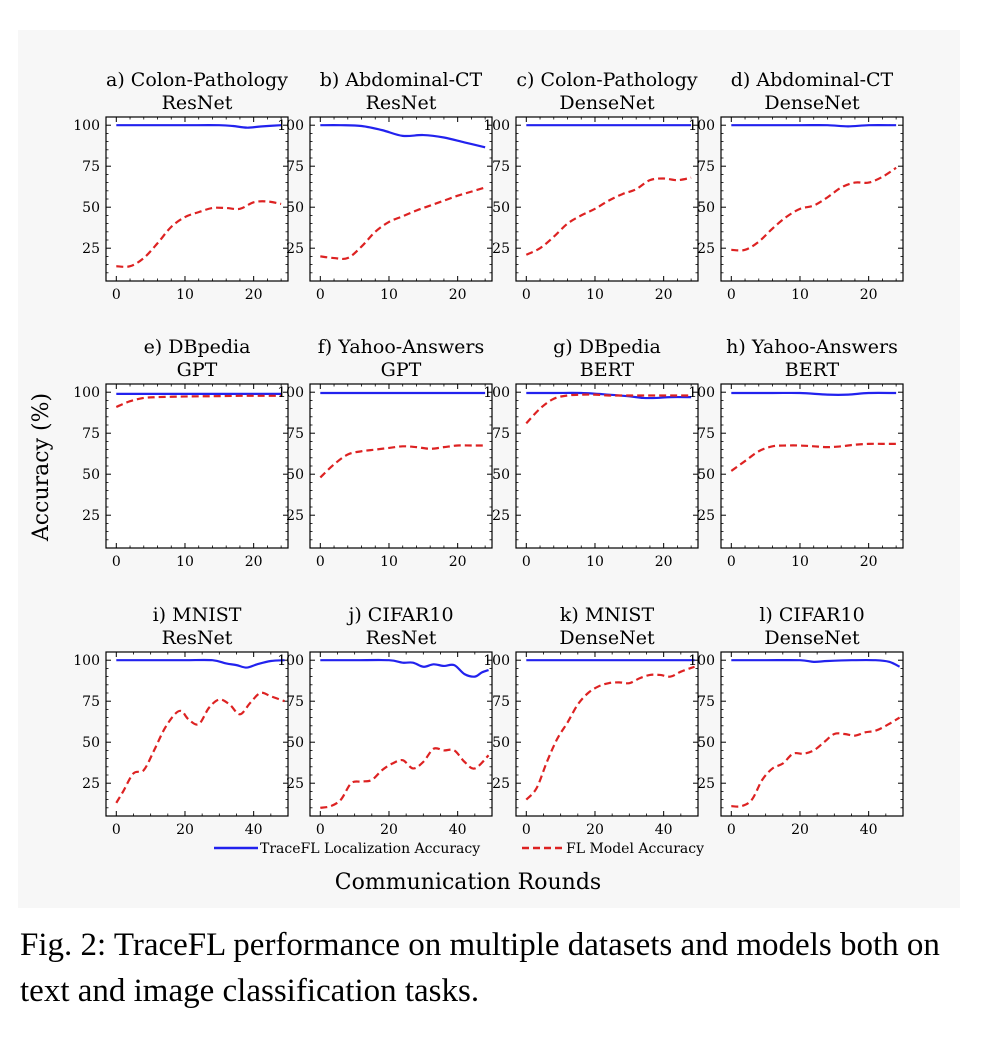 This screenshot has width=981, height=1038. Describe the element at coordinates (401, 370) in the screenshot. I see `panel-subtitle: GPT` at that location.